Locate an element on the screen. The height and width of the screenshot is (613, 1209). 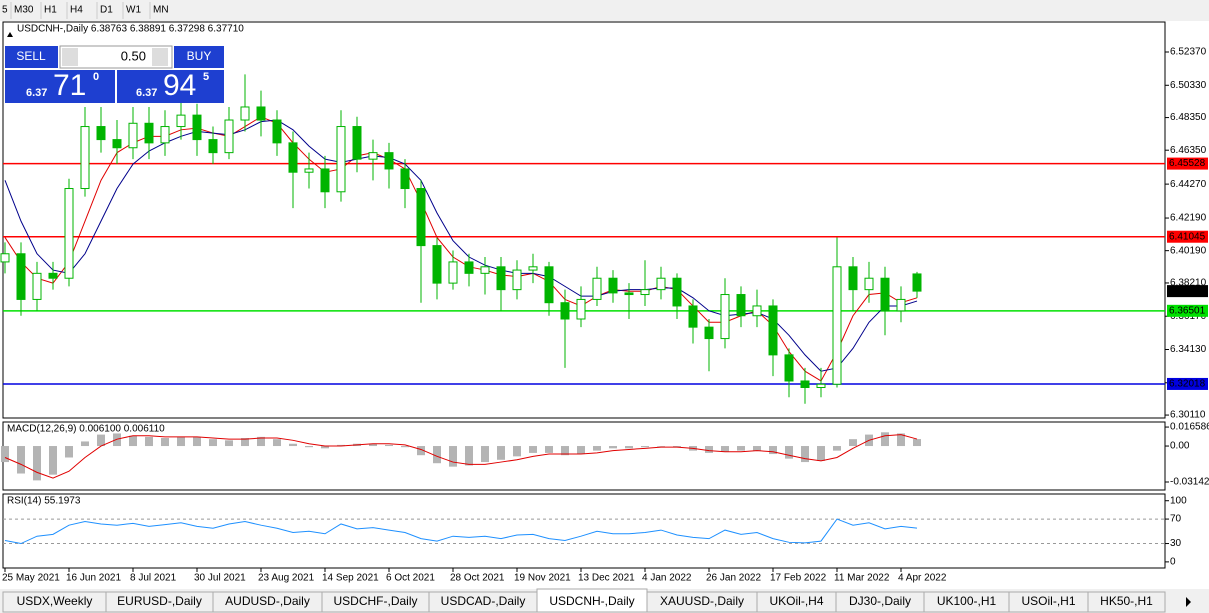
y-tick-label: 100 is located at coordinates (1178, 500).